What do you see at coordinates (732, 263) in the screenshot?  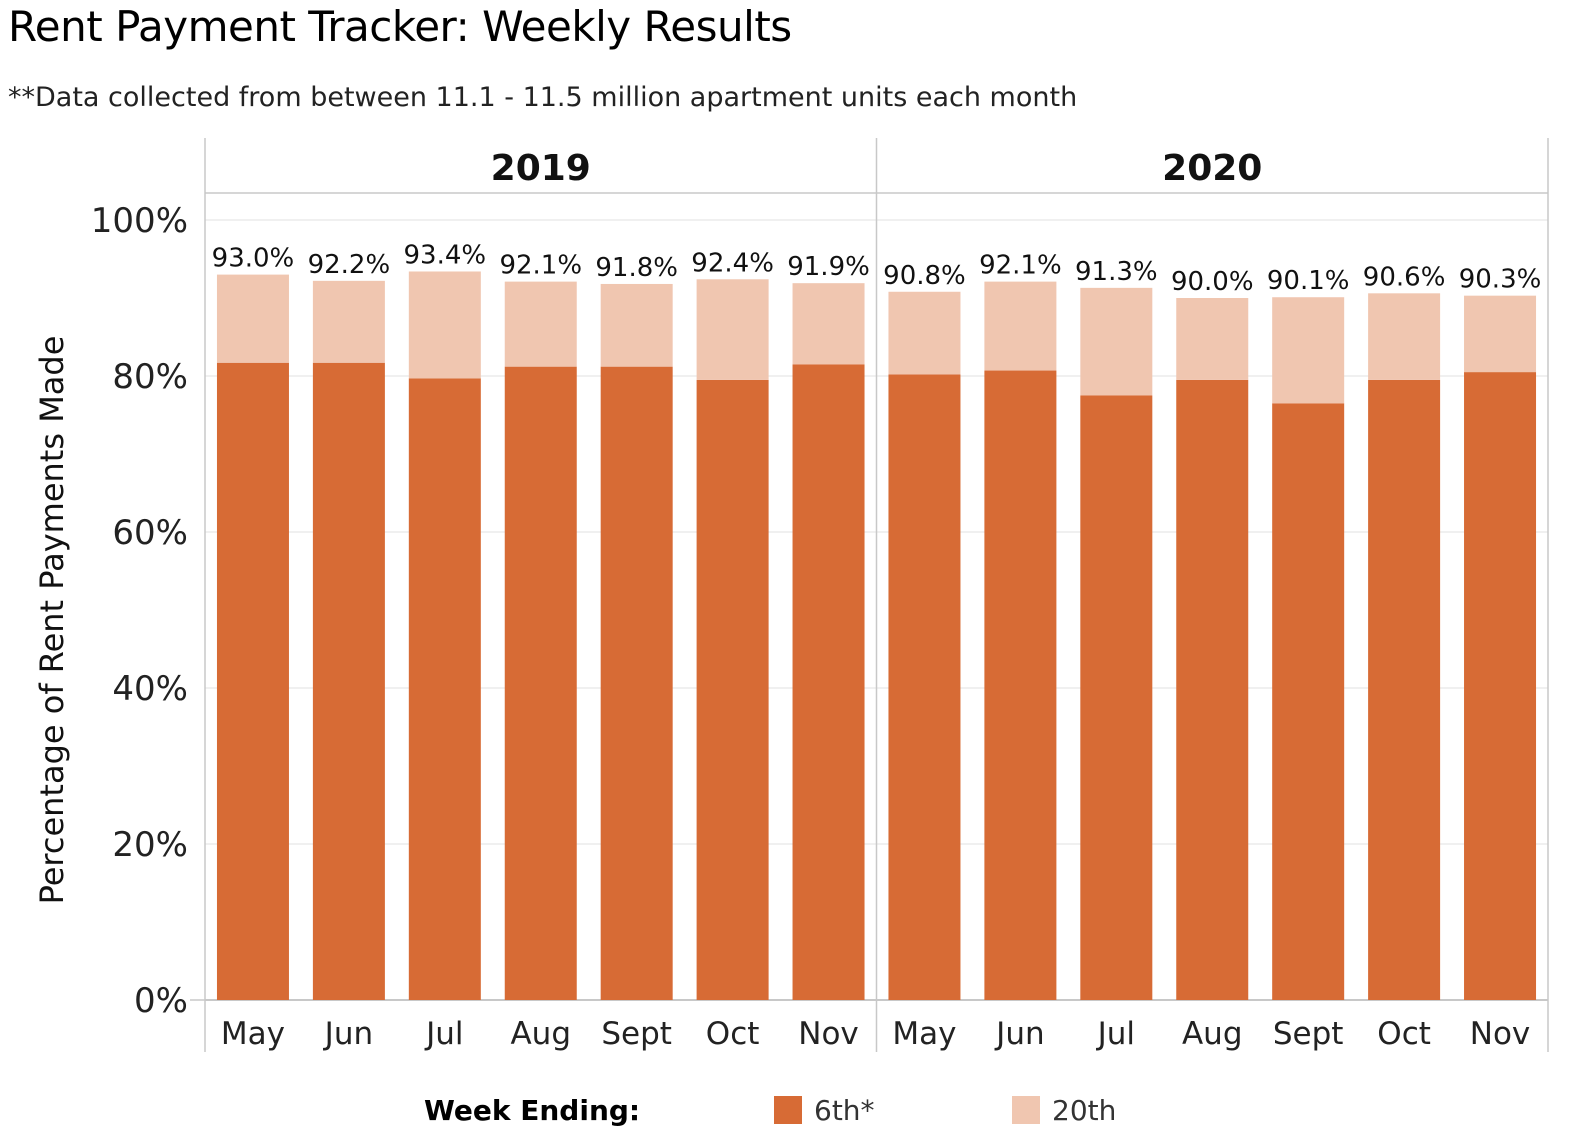 I see `bar-total-label: 92.4%` at bounding box center [732, 263].